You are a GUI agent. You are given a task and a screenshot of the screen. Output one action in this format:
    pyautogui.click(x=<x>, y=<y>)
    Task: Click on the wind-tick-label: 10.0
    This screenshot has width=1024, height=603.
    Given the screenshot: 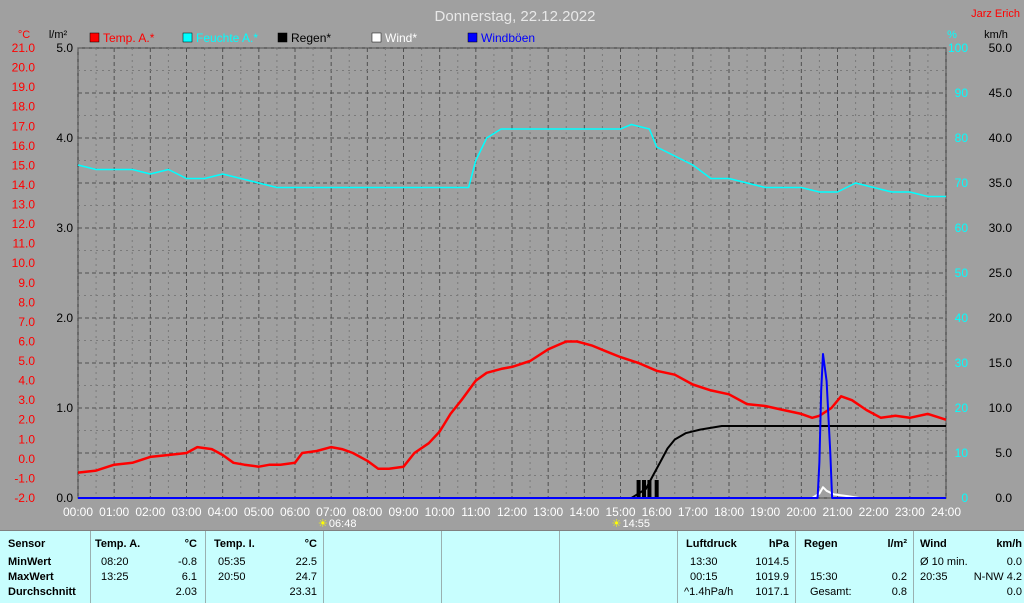 What is the action you would take?
    pyautogui.click(x=1001, y=408)
    